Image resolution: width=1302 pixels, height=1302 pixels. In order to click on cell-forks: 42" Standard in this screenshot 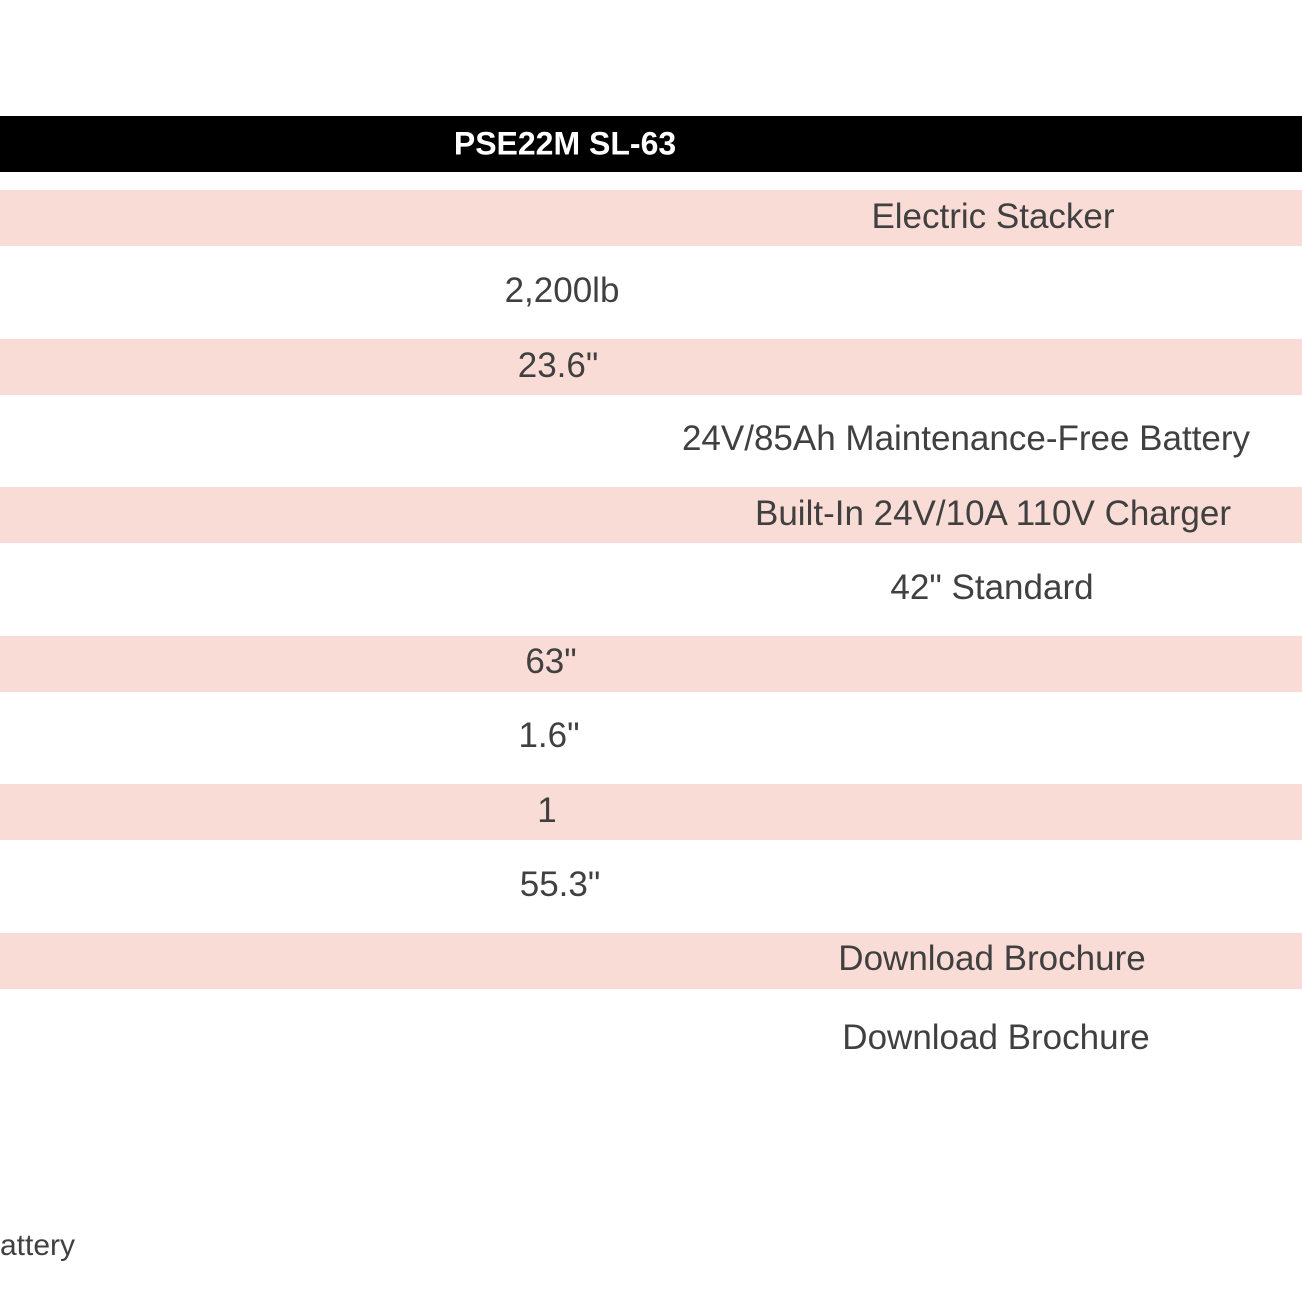, I will do `click(992, 587)`.